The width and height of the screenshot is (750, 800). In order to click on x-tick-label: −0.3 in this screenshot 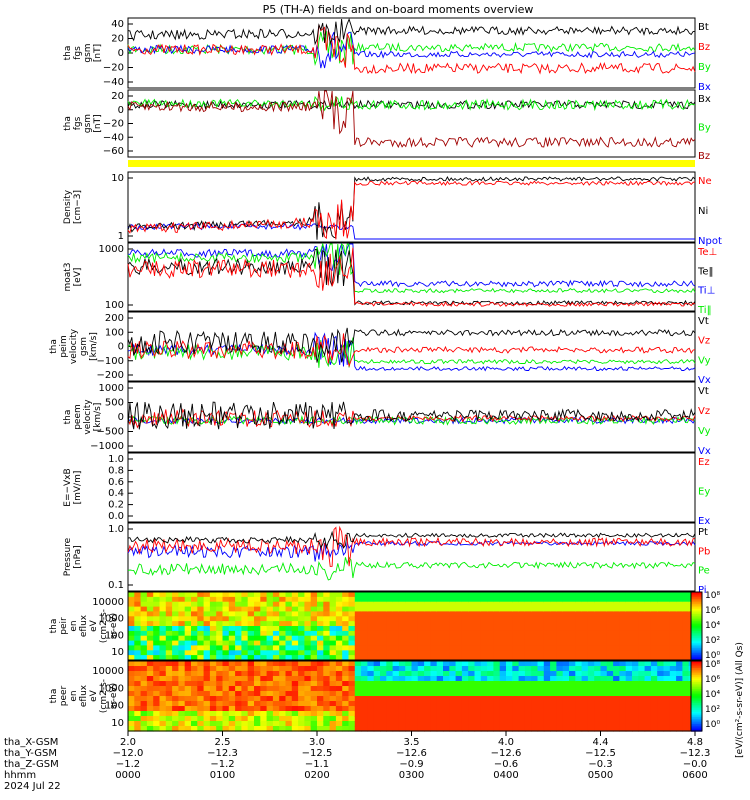, I will do `click(600, 764)`.